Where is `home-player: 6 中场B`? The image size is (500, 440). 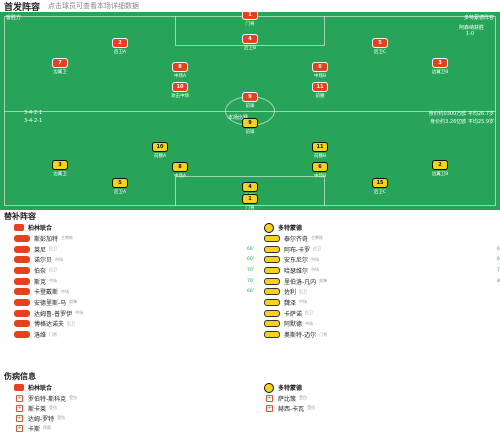 home-player: 6 中场B is located at coordinates (320, 70).